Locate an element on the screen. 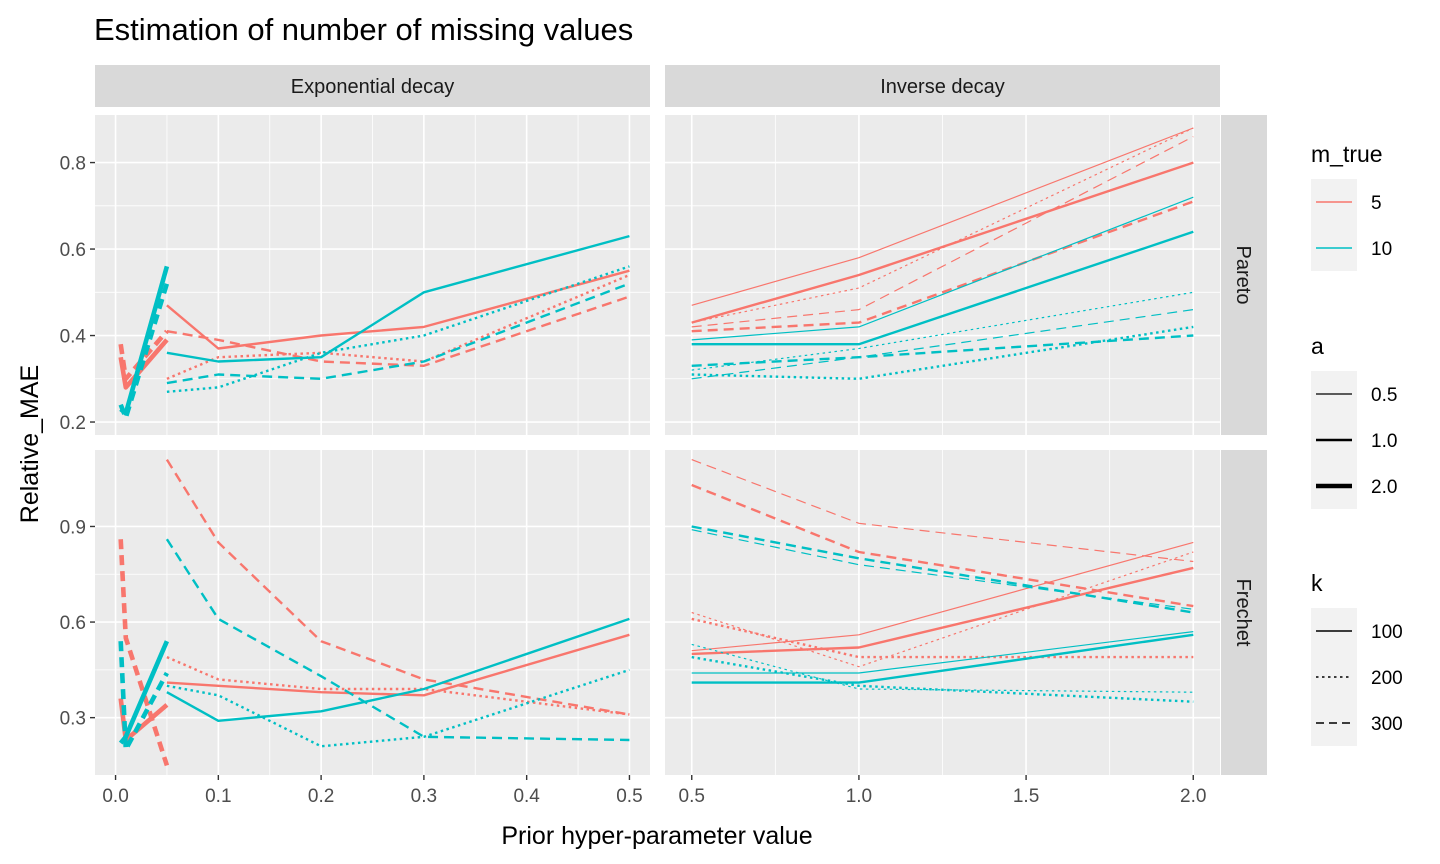  panel-pareto-inverse-decay is located at coordinates (942, 275).